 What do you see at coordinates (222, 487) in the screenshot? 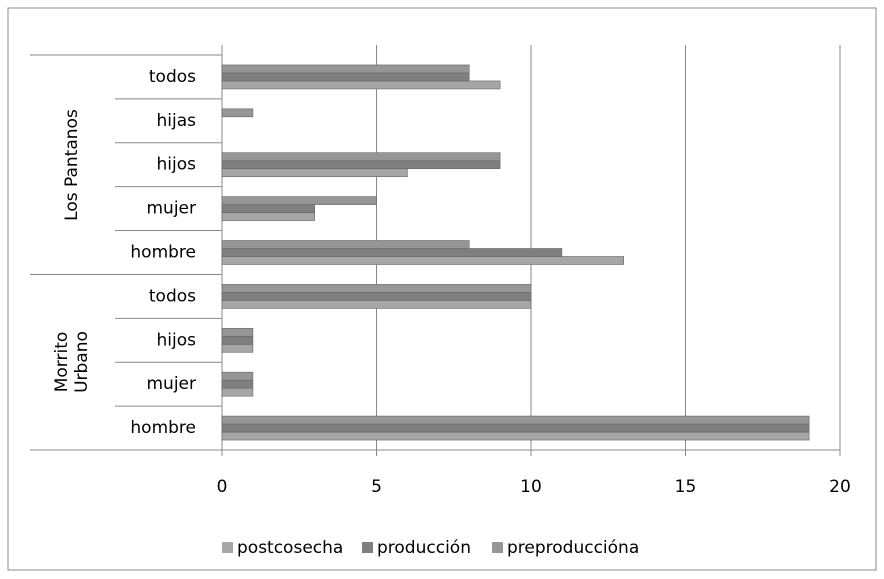
I see `x-tick-label: 0` at bounding box center [222, 487].